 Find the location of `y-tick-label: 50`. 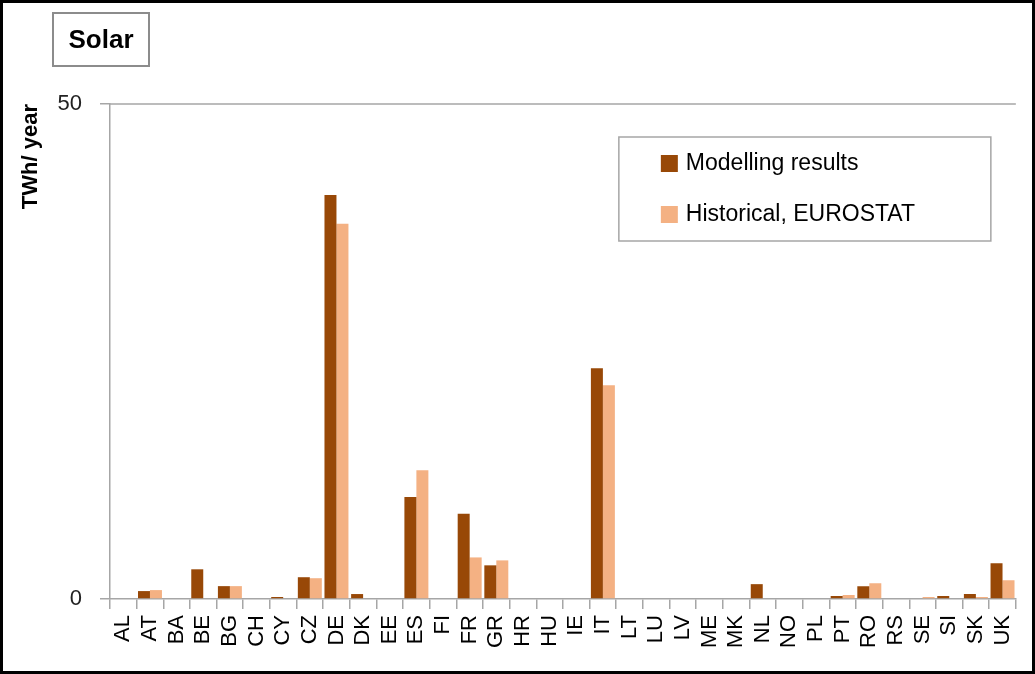

y-tick-label: 50 is located at coordinates (69, 103).